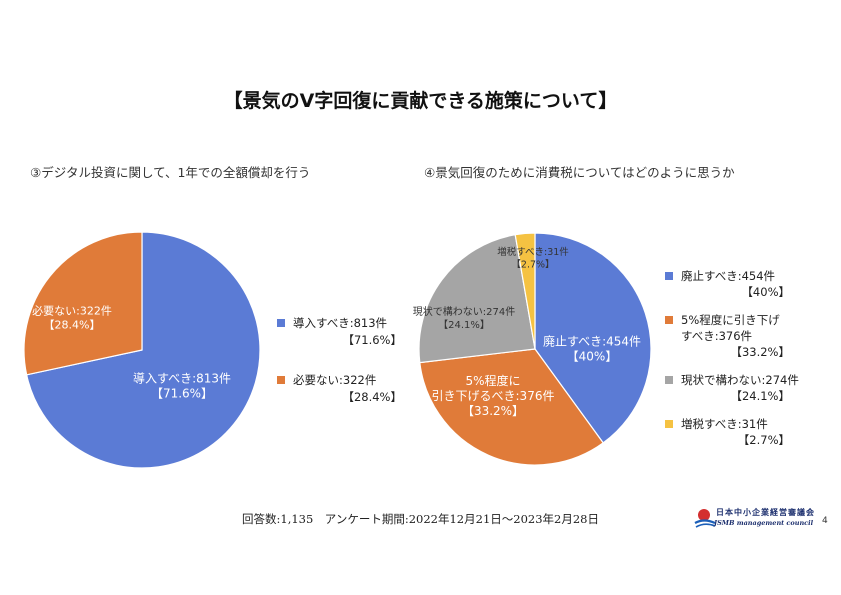 This screenshot has width=841, height=595. Describe the element at coordinates (532, 264) in the screenshot. I see `slice-label-2-4: 【2.7%】` at that location.